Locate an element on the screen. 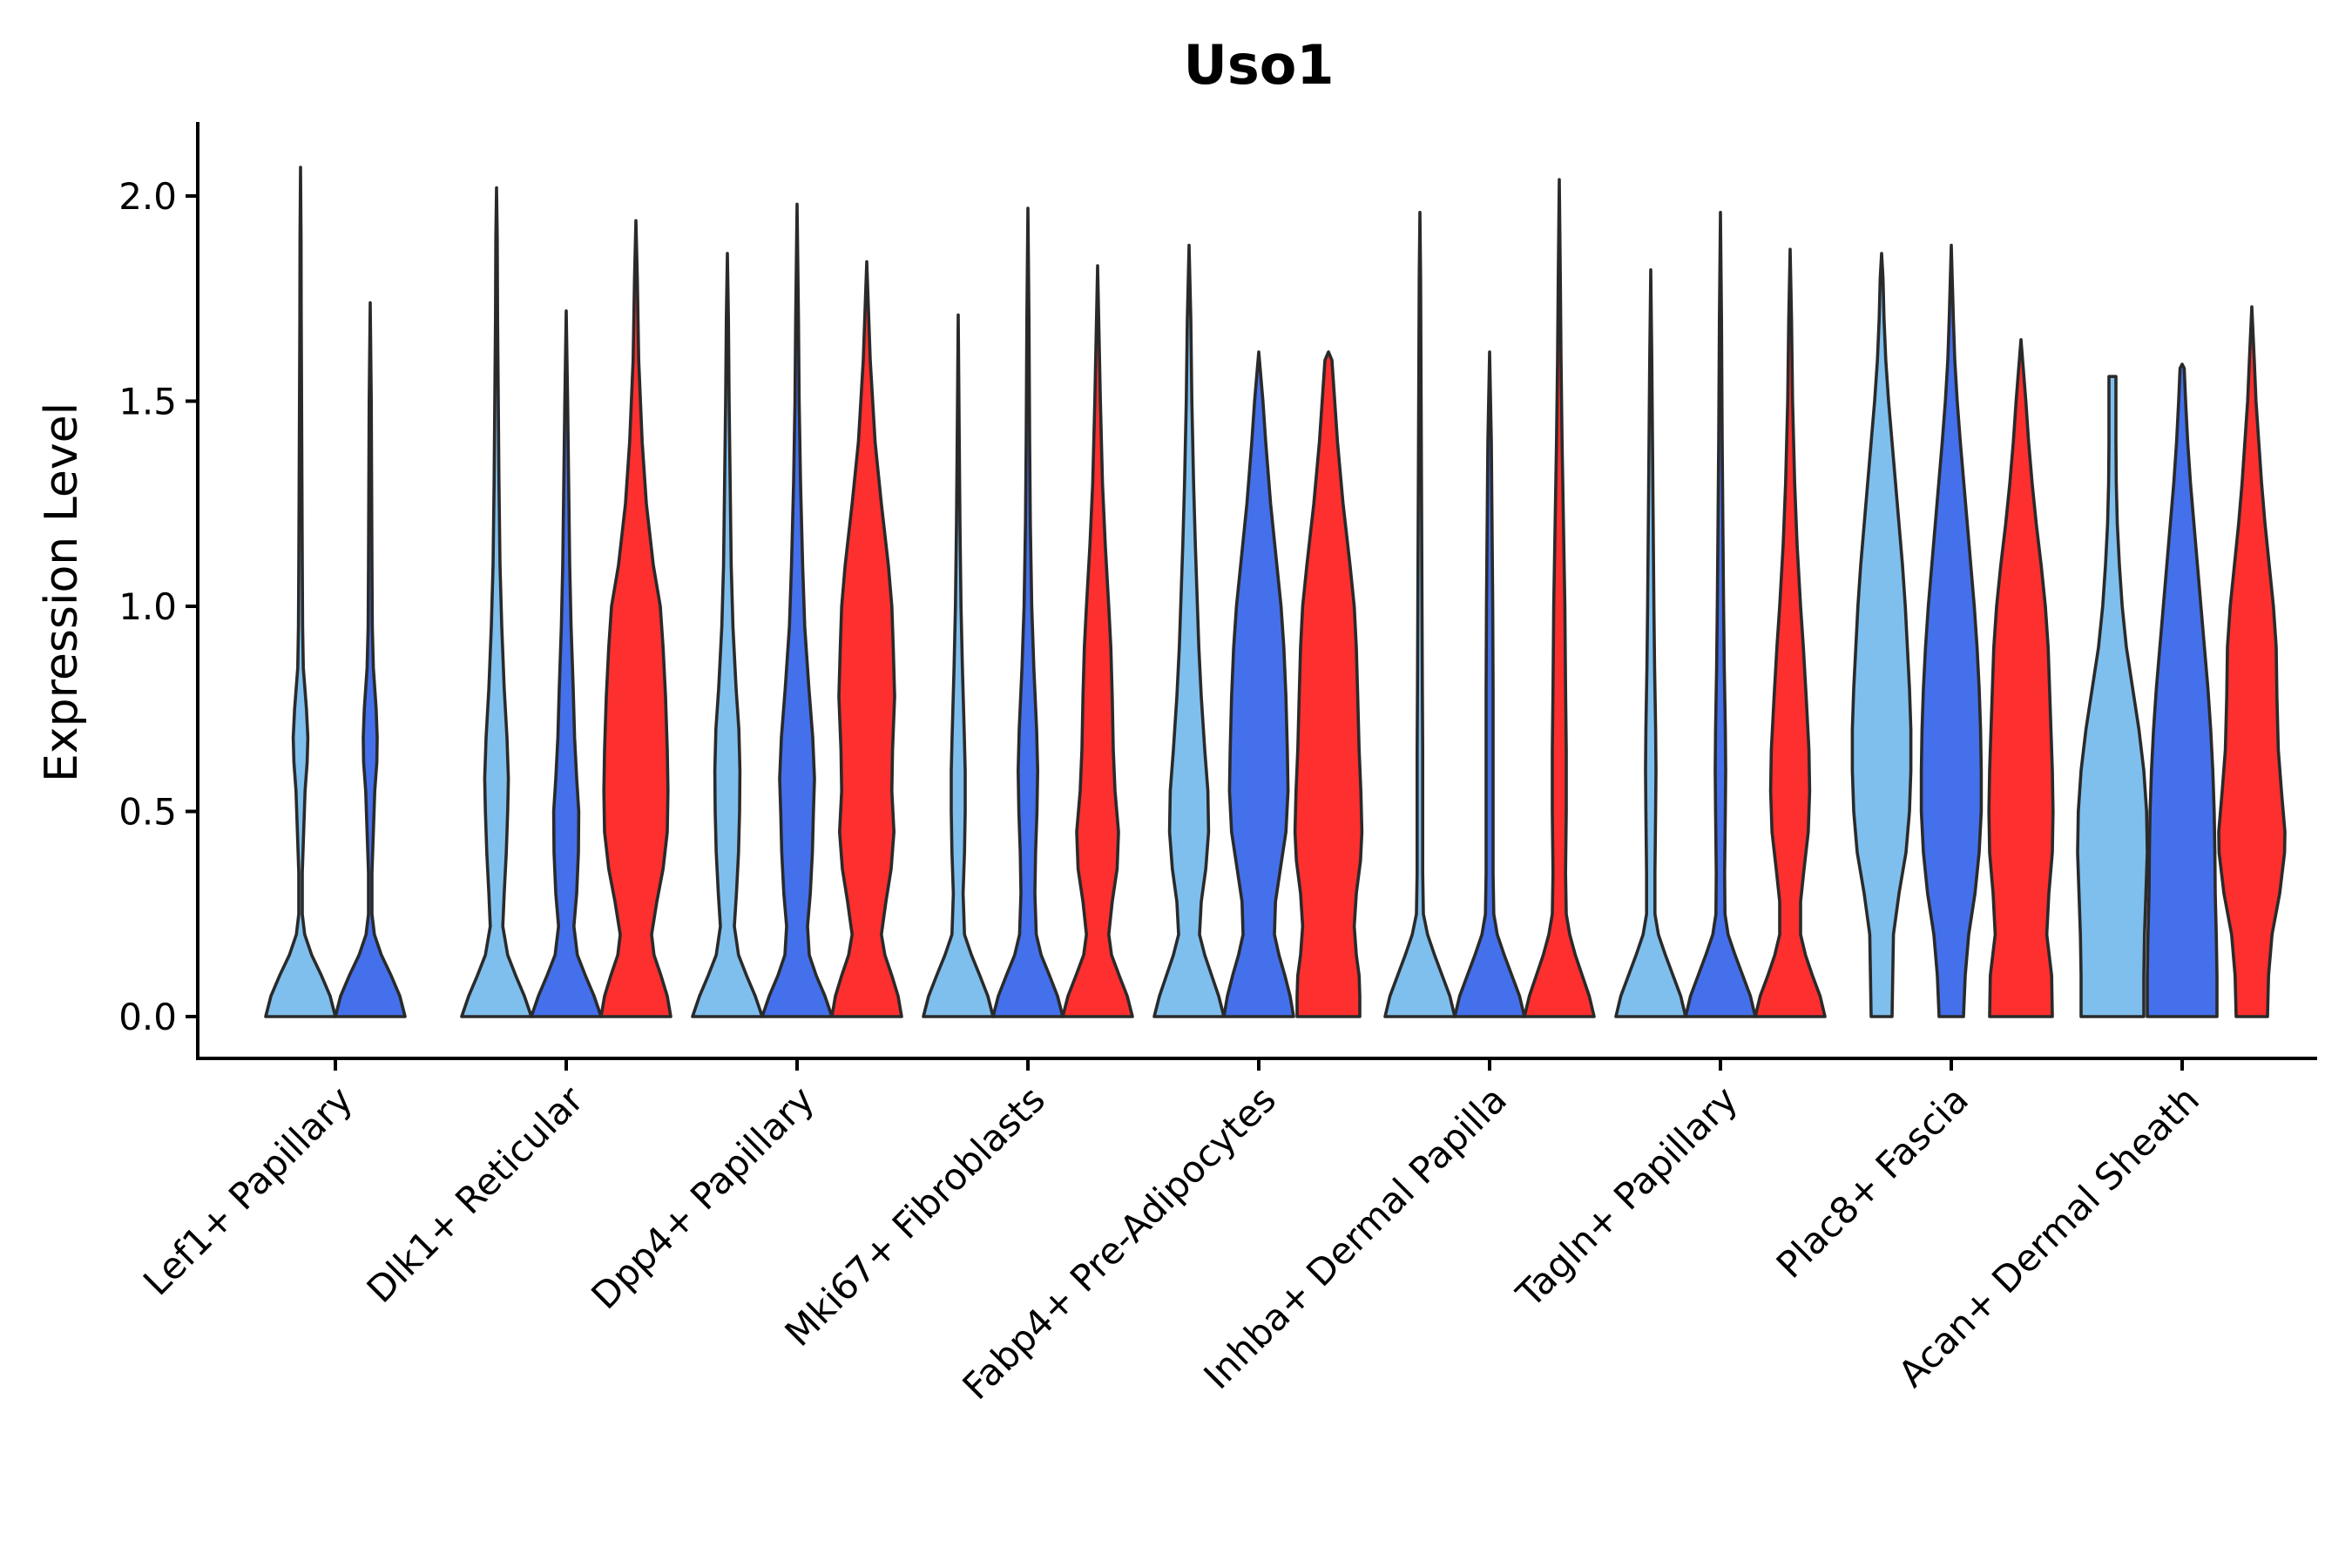  y-axis-label: Expression Level is located at coordinates (62, 592).